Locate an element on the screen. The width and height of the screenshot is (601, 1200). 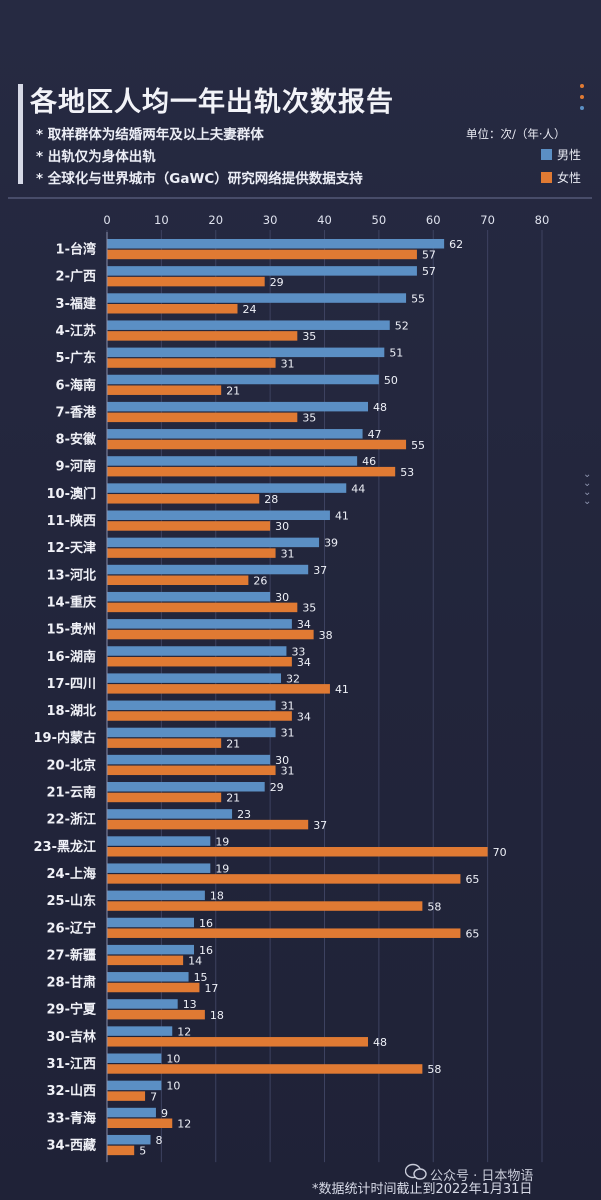
male-value-30: 12 is located at coordinates (184, 1031).